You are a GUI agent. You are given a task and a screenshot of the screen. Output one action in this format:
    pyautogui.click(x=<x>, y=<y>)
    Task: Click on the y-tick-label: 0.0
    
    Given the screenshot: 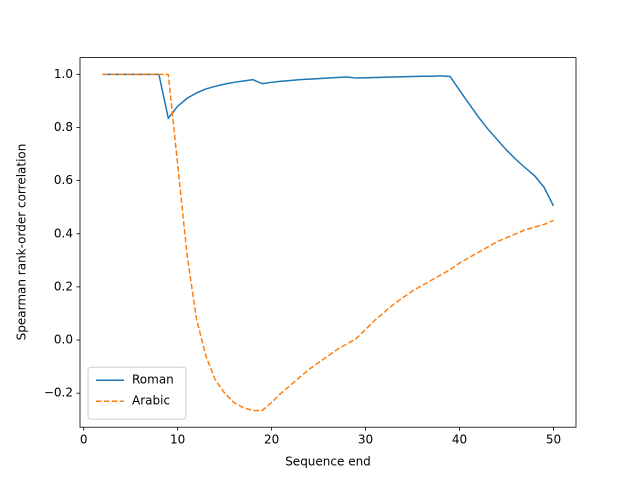 What is the action you would take?
    pyautogui.click(x=63, y=340)
    